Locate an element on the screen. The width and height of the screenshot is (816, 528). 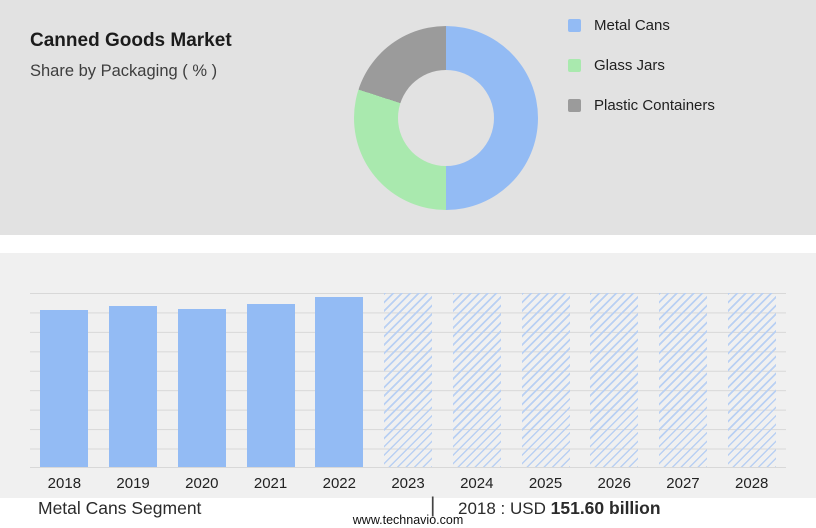
bar-forecast-2028 is located at coordinates (751, 380).